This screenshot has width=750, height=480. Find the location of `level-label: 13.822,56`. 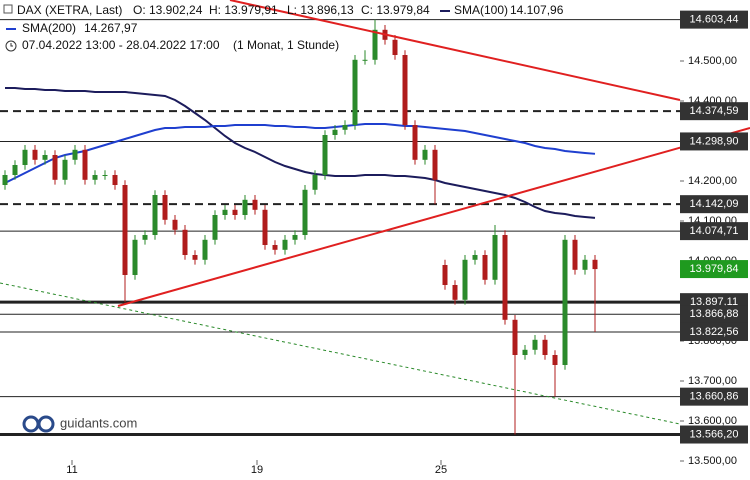

level-label: 13.822,56 is located at coordinates (714, 332).